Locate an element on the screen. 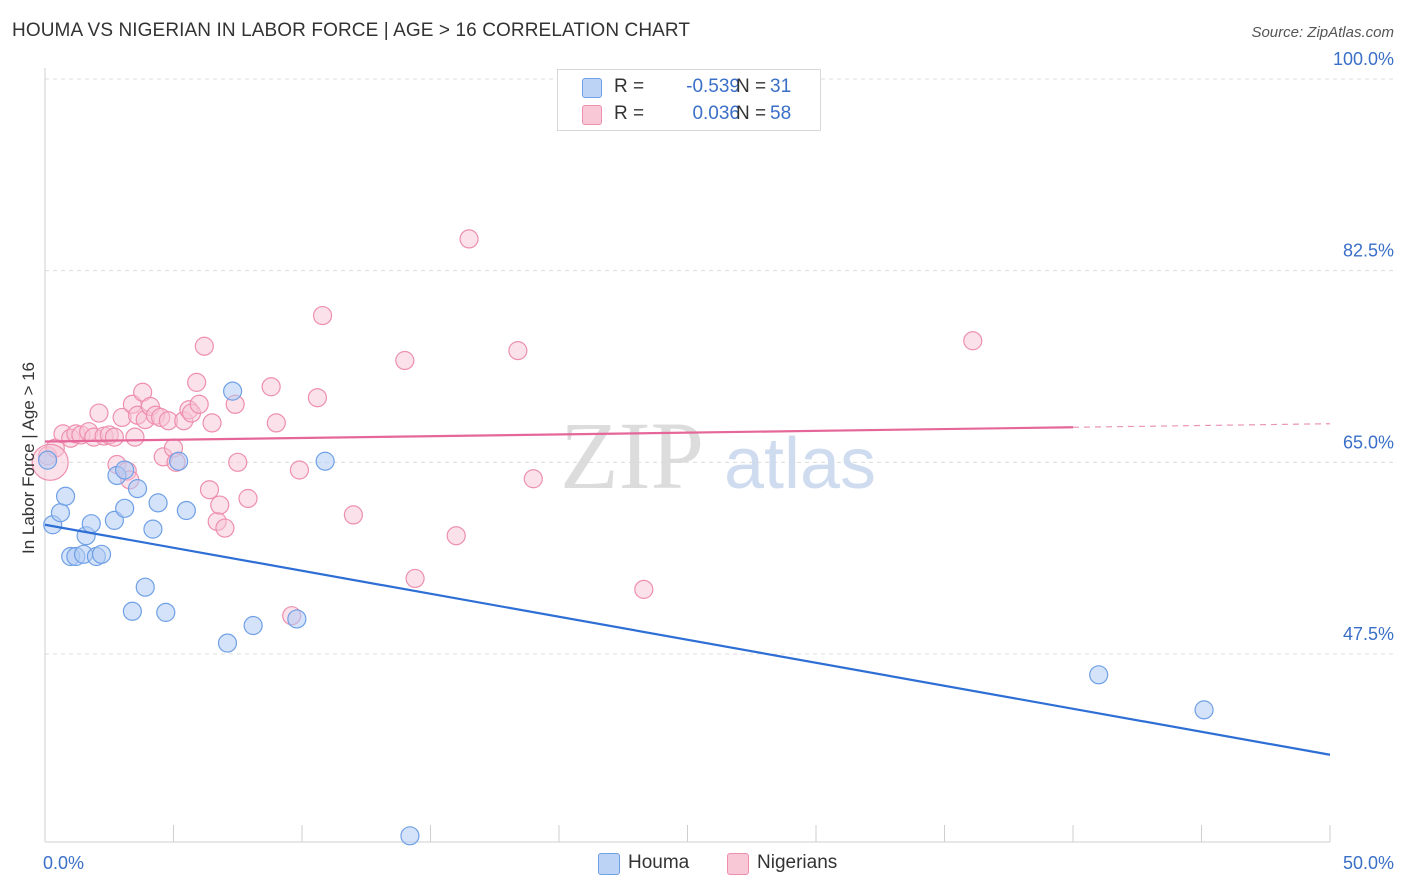 The image size is (1406, 892). houma-legend-swatch is located at coordinates (609, 864).